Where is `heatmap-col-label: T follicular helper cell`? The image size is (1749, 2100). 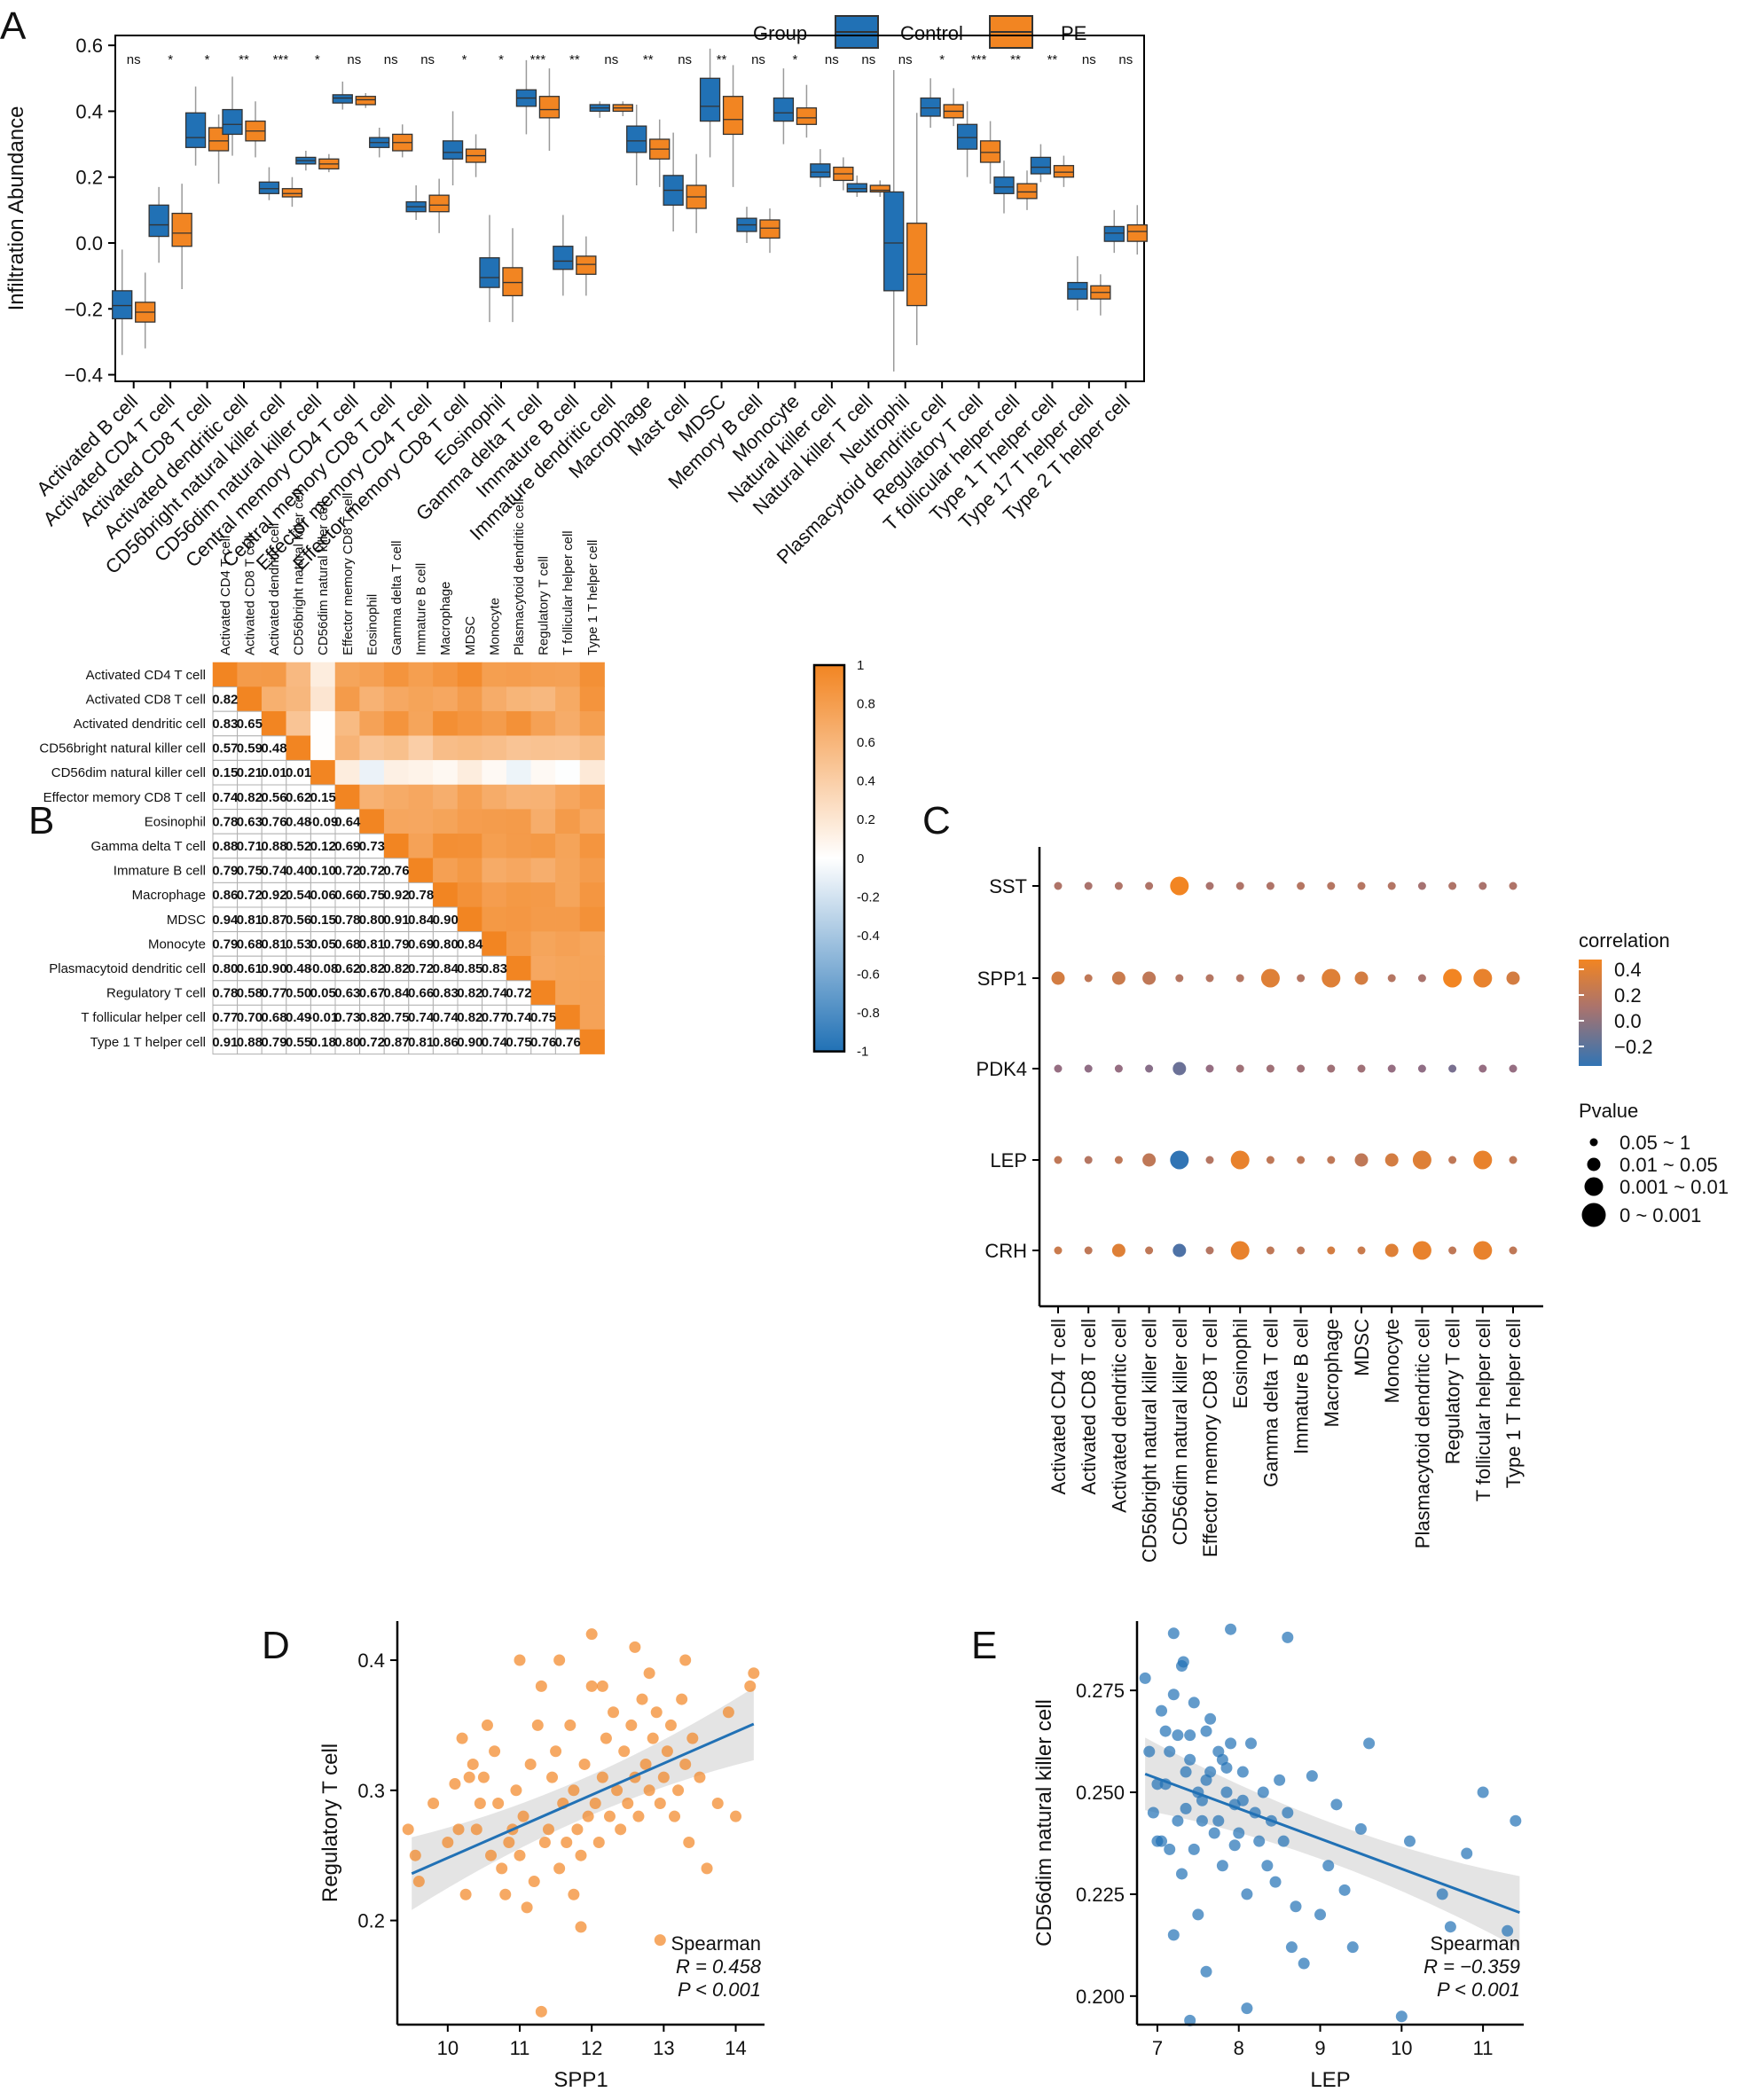 heatmap-col-label: T follicular helper cell is located at coordinates (568, 592).